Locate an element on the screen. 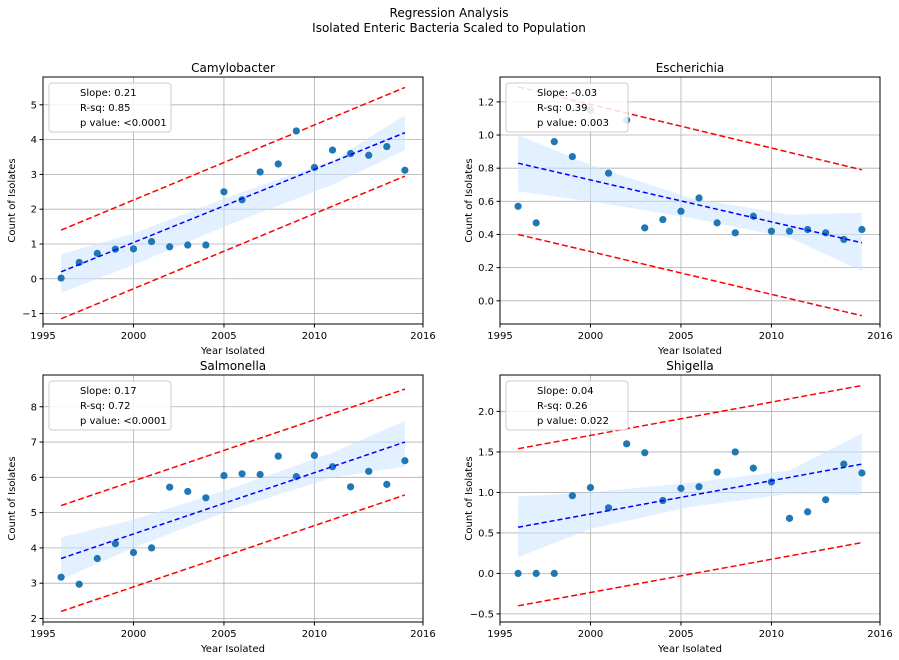 This screenshot has height=660, width=899. fit-line is located at coordinates (690, 203).